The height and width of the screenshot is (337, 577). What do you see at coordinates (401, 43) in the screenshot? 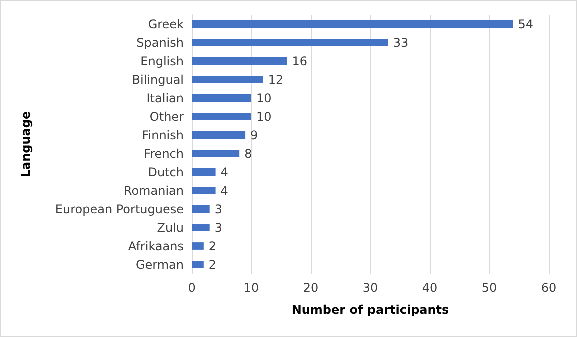
I see `data-label: 33` at bounding box center [401, 43].